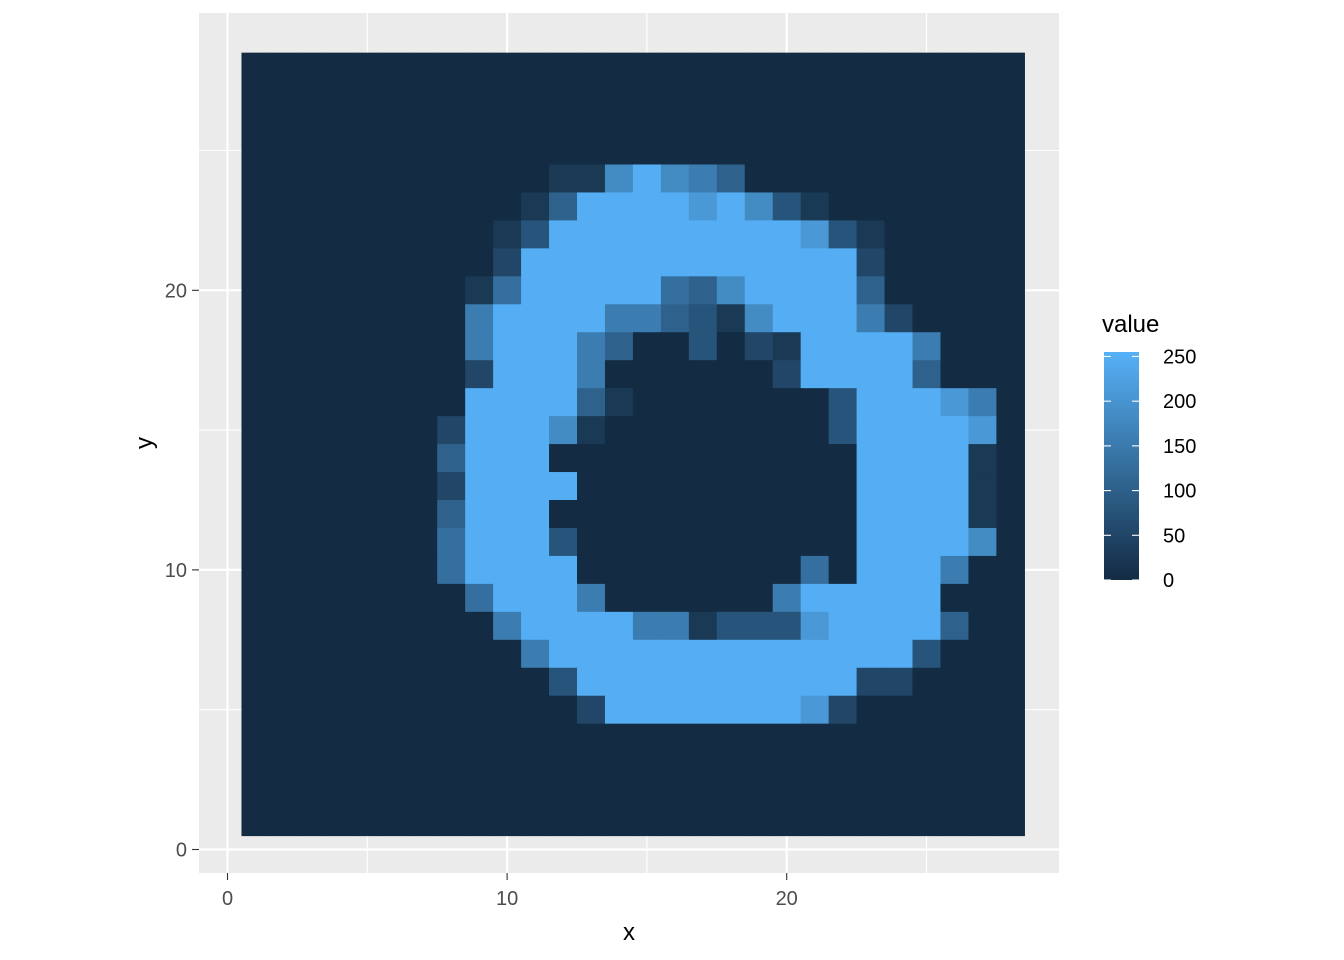 The height and width of the screenshot is (960, 1344). What do you see at coordinates (182, 571) in the screenshot?
I see `y-axis: 0 10 20` at bounding box center [182, 571].